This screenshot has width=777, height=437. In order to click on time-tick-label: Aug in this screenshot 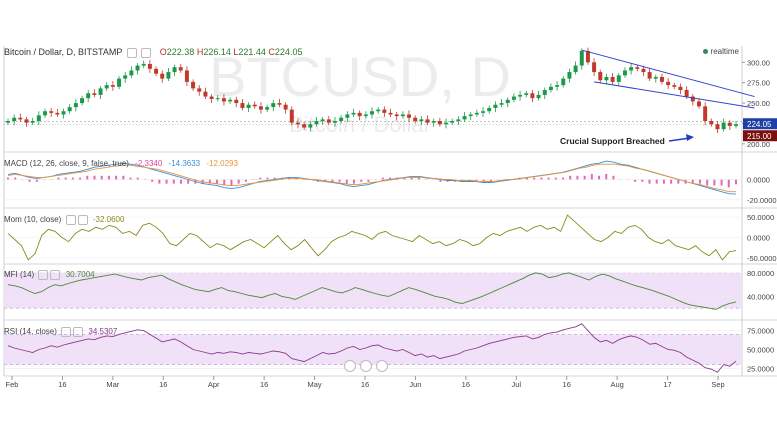, I will do `click(616, 384)`.